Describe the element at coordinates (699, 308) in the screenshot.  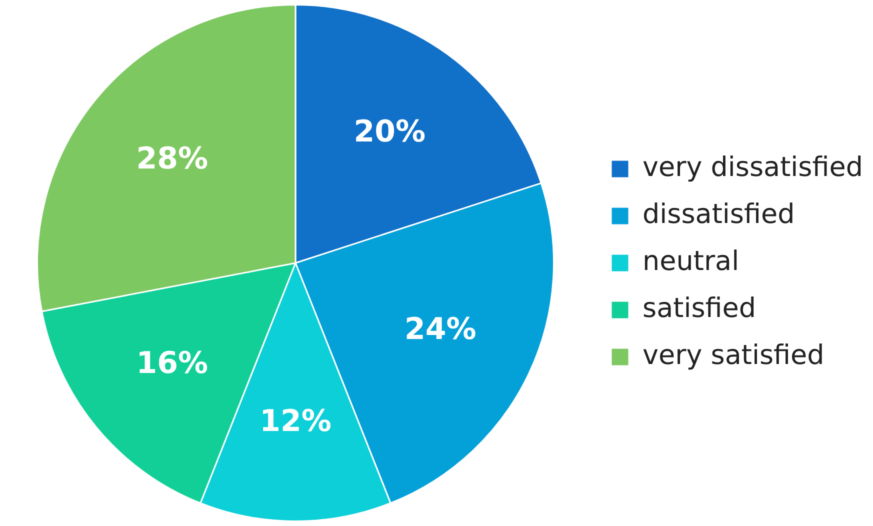
I see `legend-label: satisfied` at that location.